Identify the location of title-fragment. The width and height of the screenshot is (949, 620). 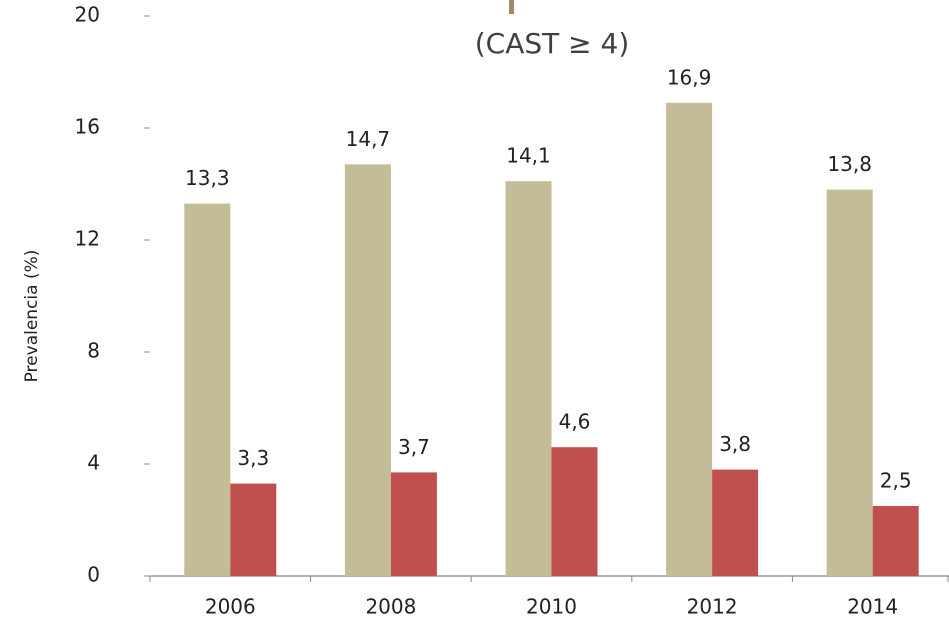
(511, 7).